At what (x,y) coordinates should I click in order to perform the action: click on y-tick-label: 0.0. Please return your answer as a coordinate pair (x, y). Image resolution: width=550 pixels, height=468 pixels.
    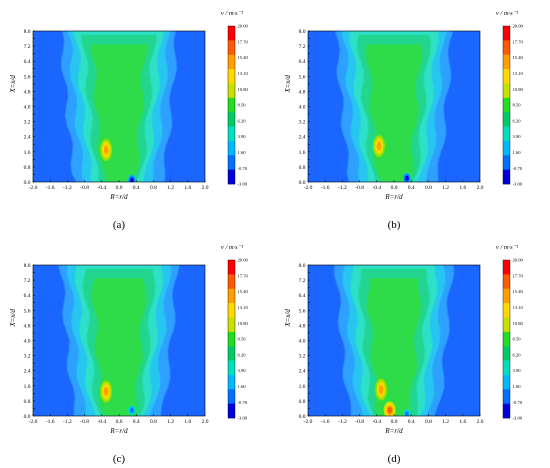
    Looking at the image, I should click on (302, 183).